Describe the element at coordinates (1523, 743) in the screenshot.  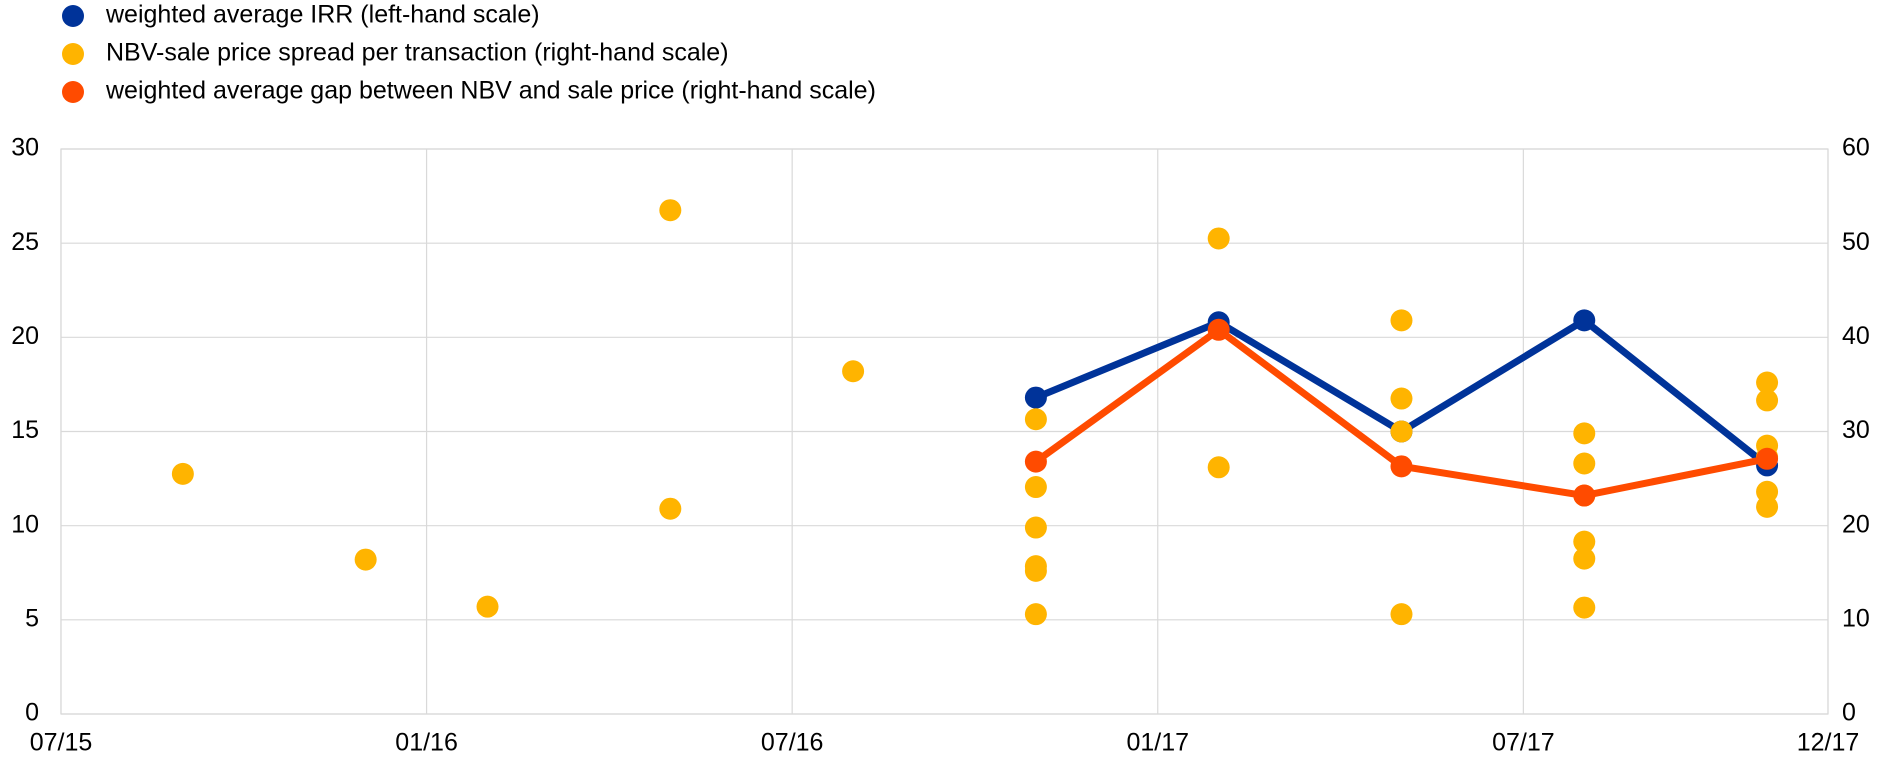
I see `x-tick-label: 07/17` at that location.